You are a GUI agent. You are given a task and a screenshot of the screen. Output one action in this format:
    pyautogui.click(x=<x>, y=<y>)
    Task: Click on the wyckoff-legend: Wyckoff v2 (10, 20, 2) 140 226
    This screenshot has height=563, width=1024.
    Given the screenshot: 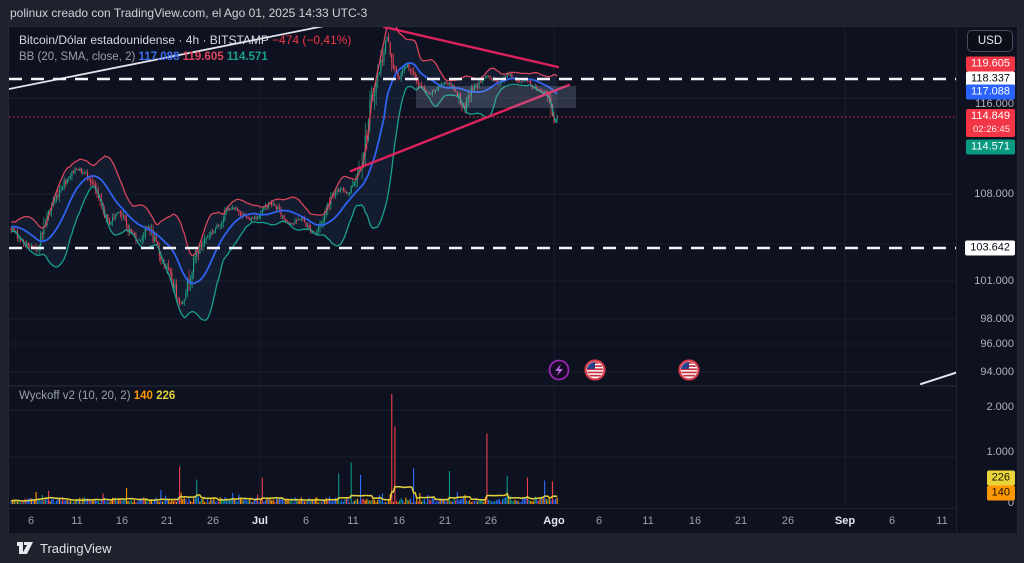 What is the action you would take?
    pyautogui.click(x=97, y=396)
    